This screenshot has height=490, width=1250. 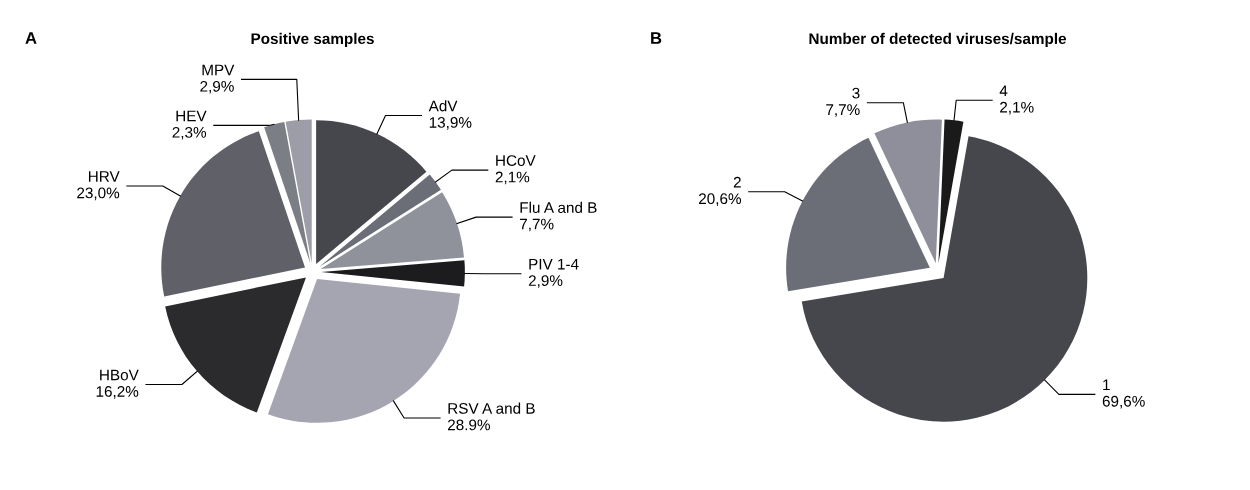 I want to click on slice-label: 2, so click(x=737, y=182).